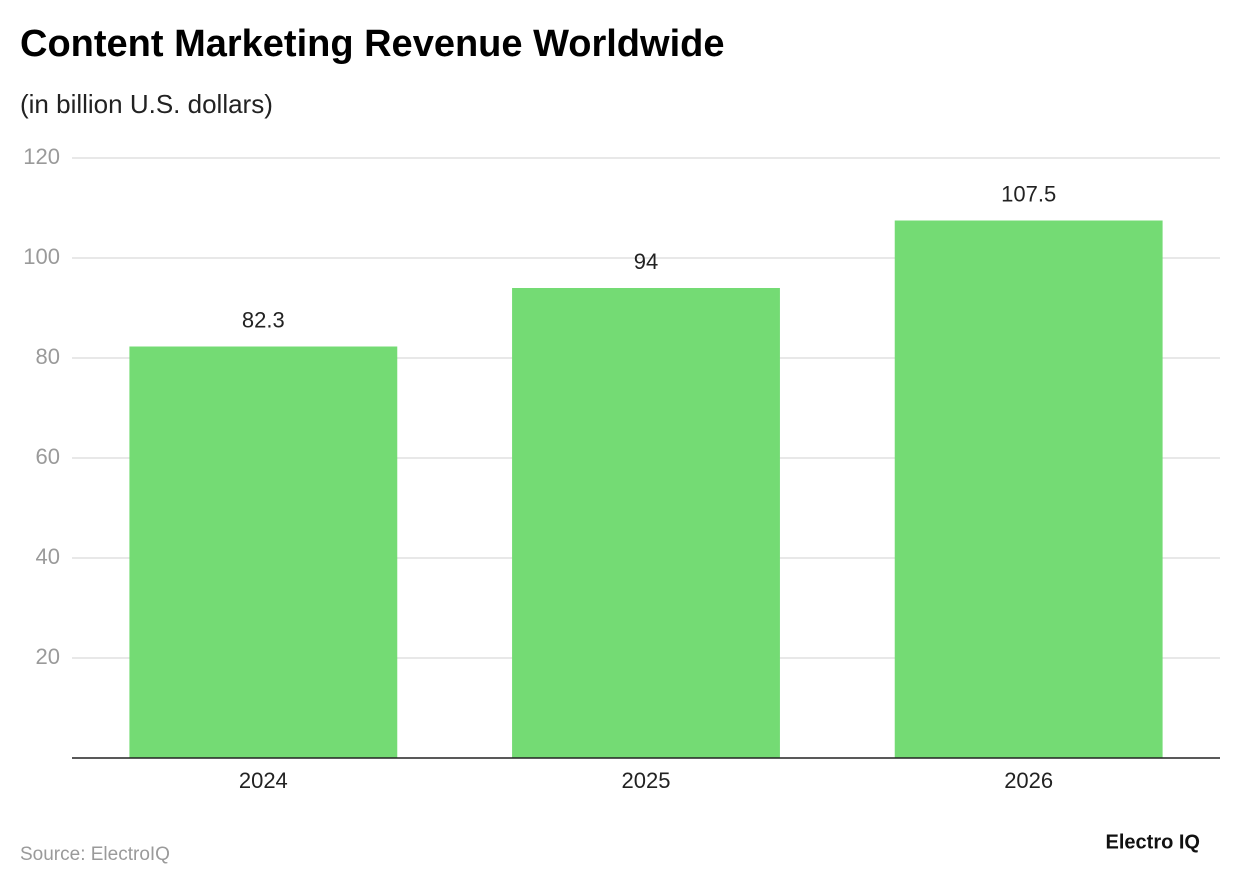 Image resolution: width=1240 pixels, height=888 pixels. Describe the element at coordinates (372, 44) in the screenshot. I see `chart-title: Content Marketing Revenue Worldwide` at that location.